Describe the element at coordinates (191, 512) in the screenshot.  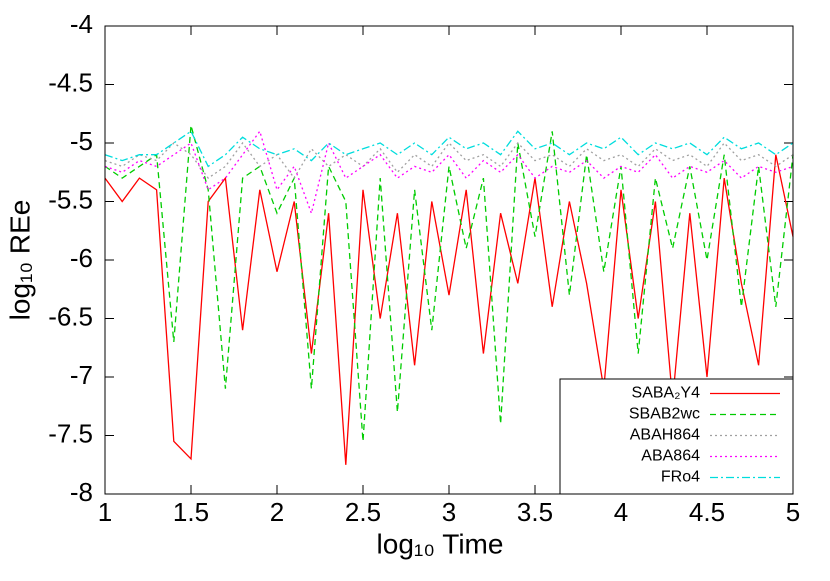
I see `x-tick-label: 1.5` at that location.